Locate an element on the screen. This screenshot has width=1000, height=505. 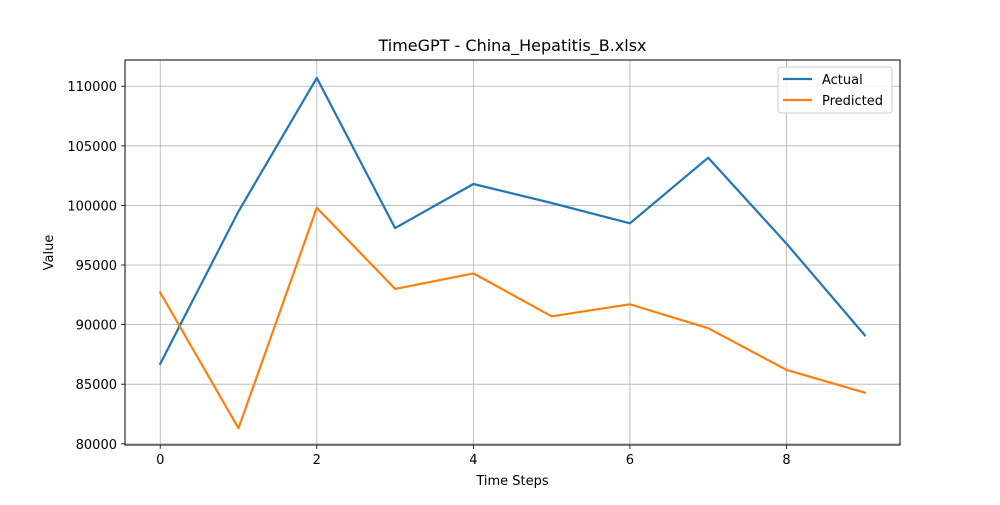
y-axis-label: Value is located at coordinates (49, 253).